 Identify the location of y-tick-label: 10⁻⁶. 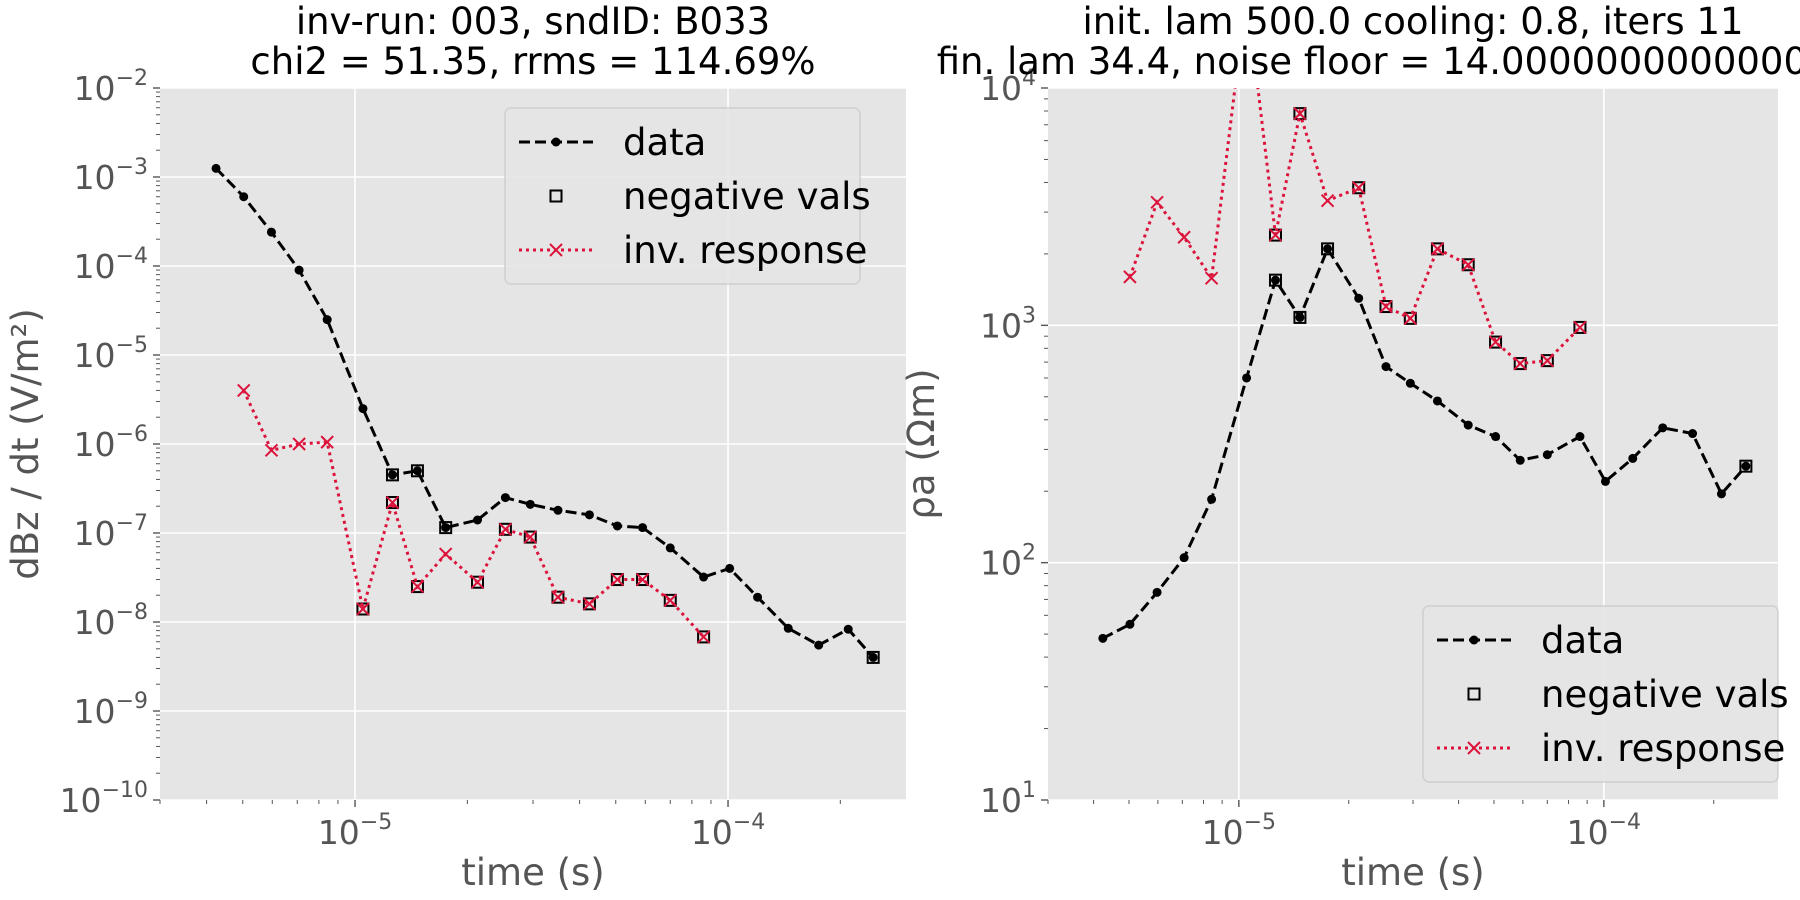
(111, 443).